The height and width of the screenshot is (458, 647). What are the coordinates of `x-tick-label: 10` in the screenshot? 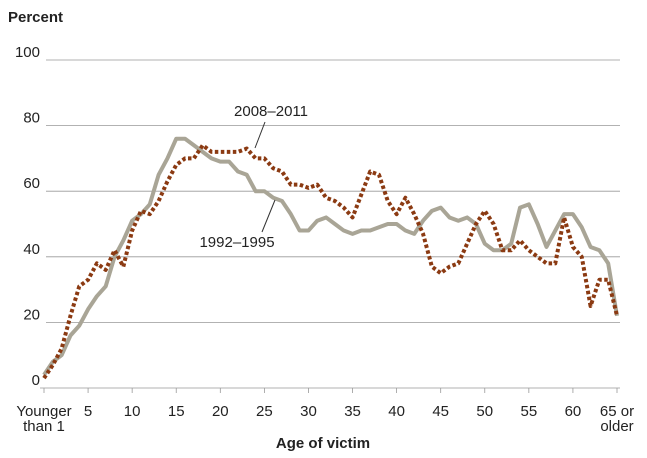 It's located at (132, 411).